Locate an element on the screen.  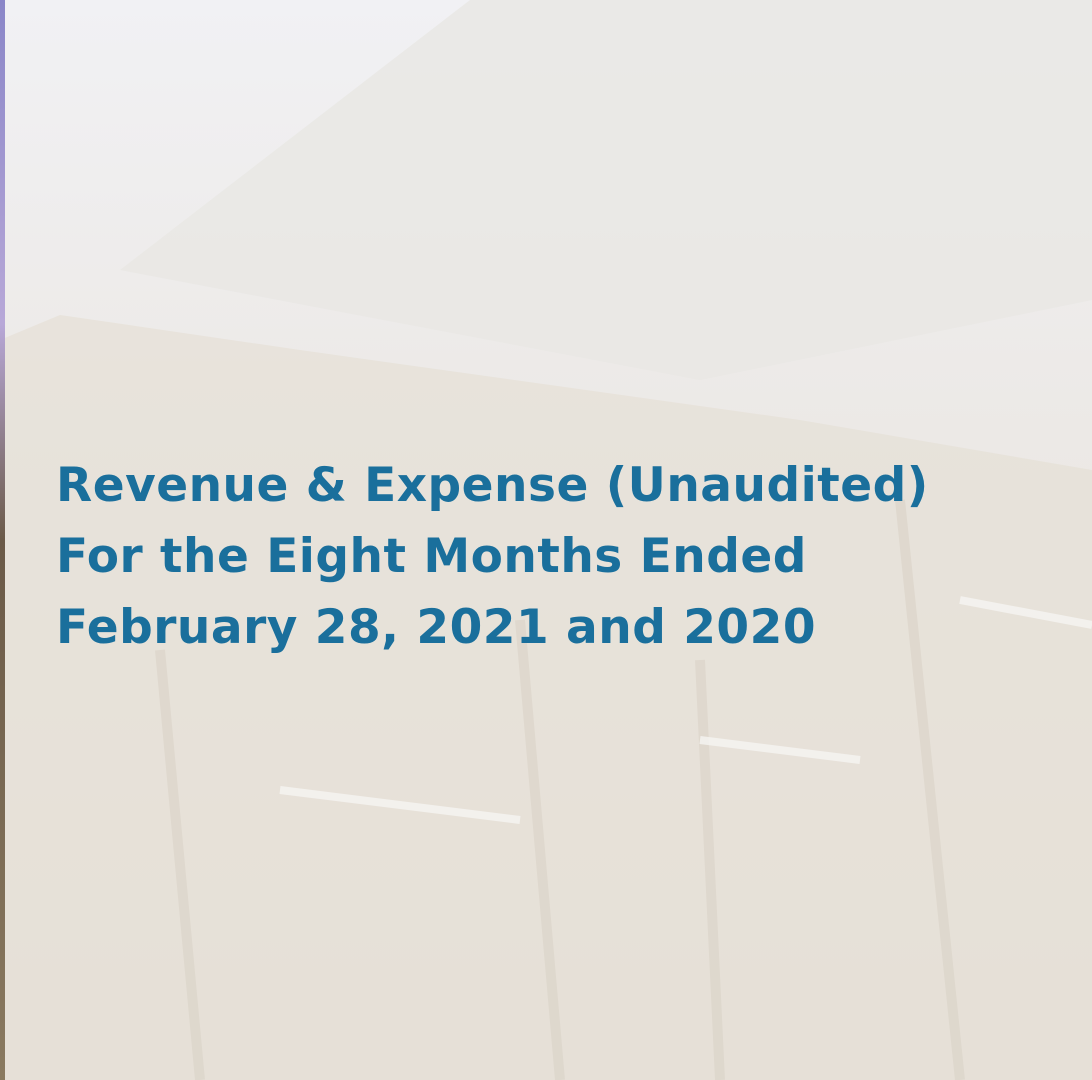
edge-strip is located at coordinates (2, 540).